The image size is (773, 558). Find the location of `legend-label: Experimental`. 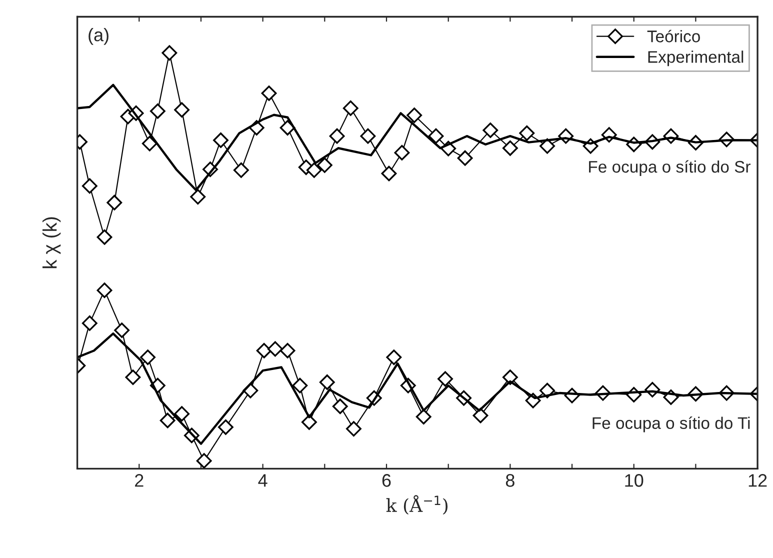

legend-label: Experimental is located at coordinates (696, 58).